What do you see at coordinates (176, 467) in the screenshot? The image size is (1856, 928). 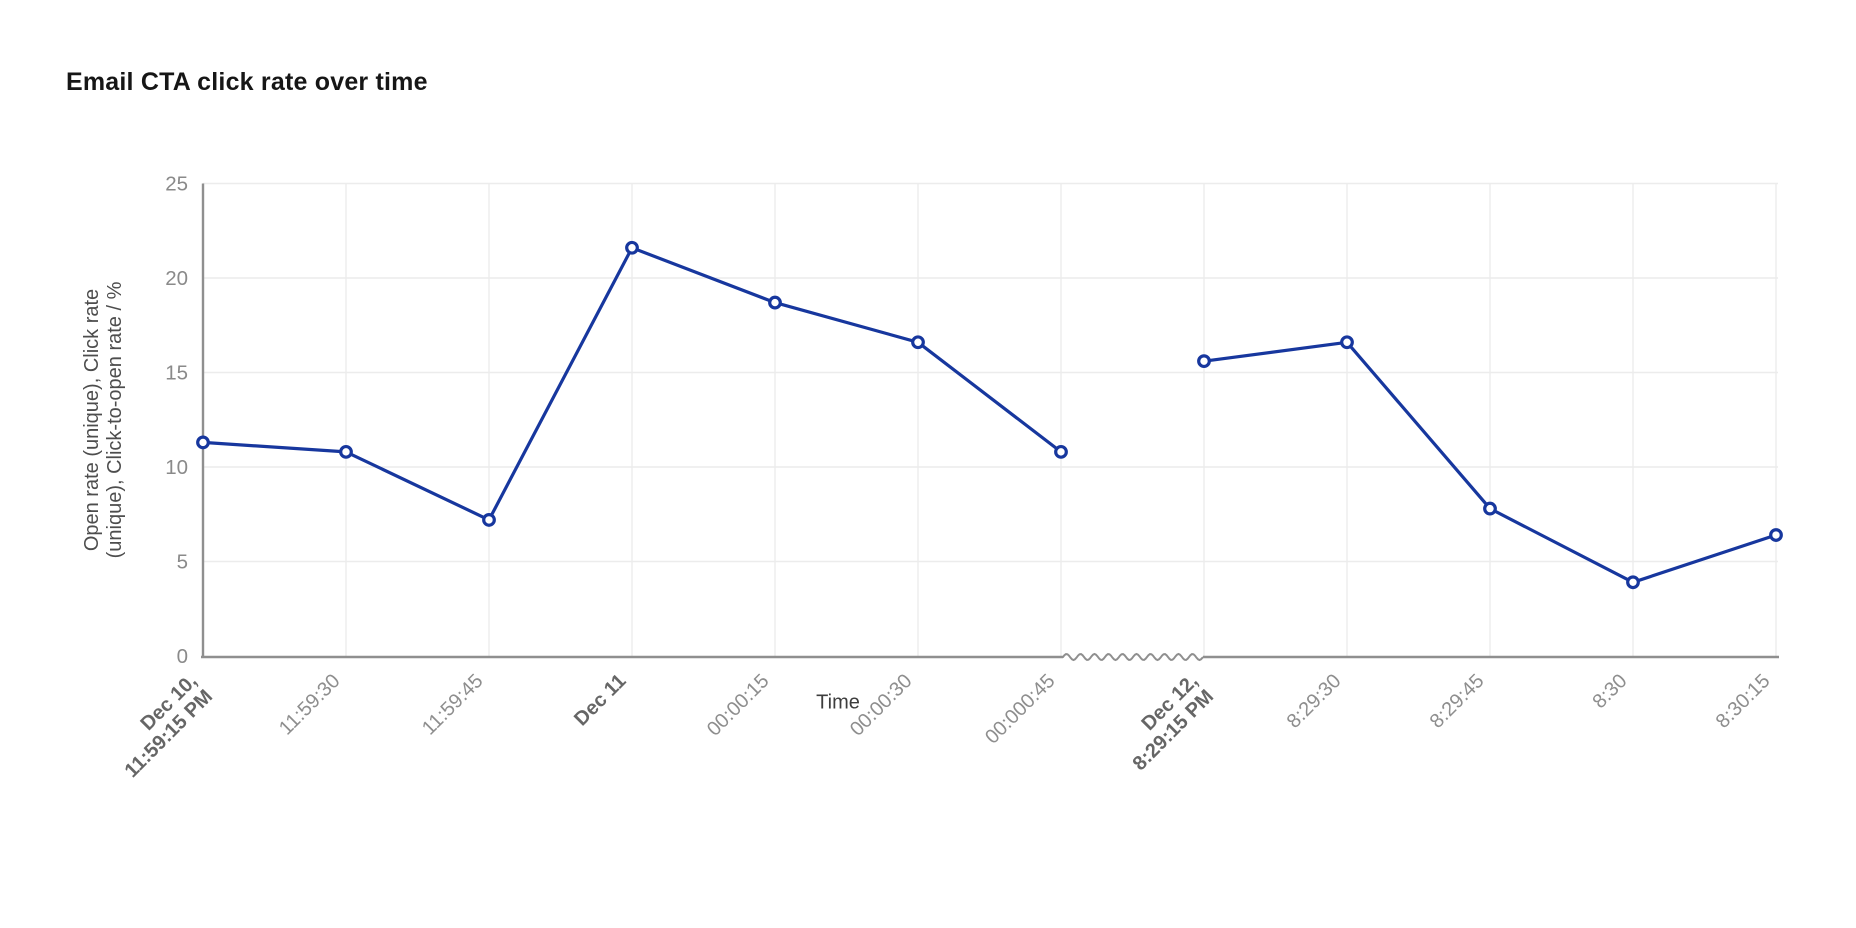 I see `y-tick-label: 10` at bounding box center [176, 467].